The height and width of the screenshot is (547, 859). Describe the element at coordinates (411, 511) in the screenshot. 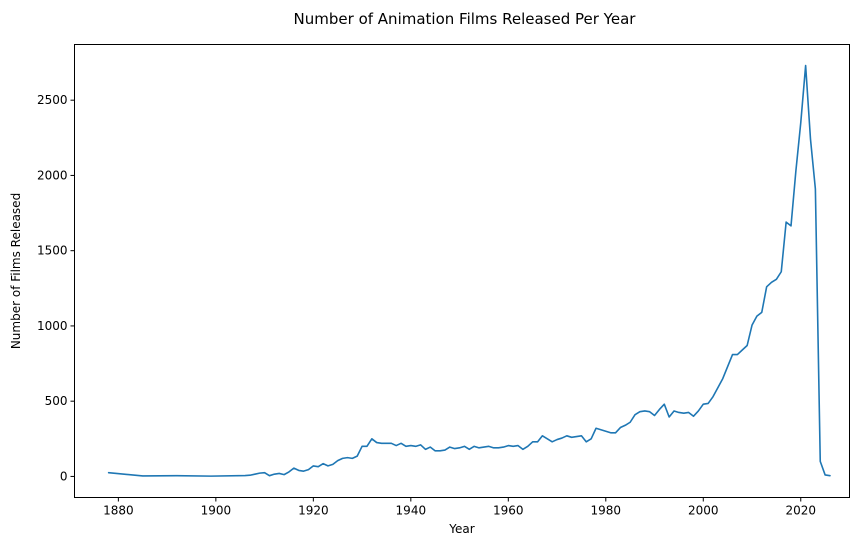

I see `x-tick-label: 1940` at that location.